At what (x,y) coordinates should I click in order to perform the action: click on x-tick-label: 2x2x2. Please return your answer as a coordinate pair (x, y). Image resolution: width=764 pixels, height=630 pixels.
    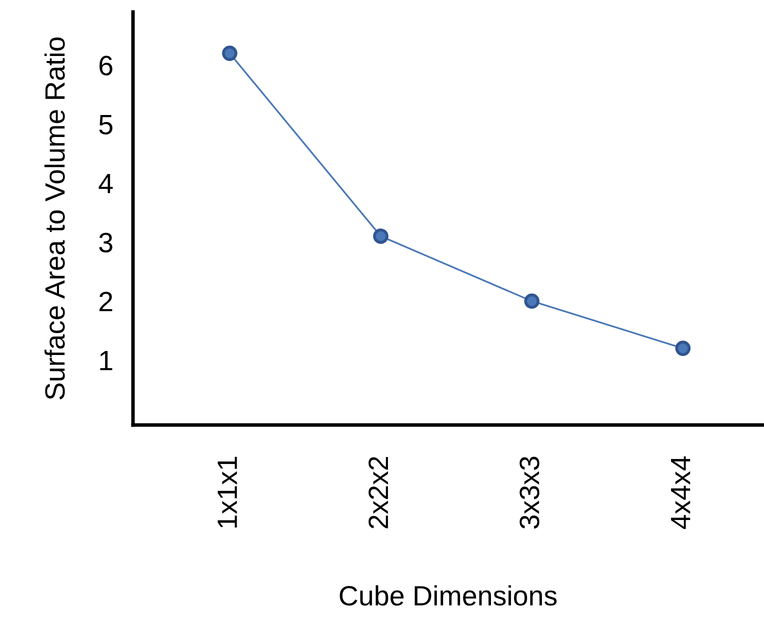
    Looking at the image, I should click on (378, 492).